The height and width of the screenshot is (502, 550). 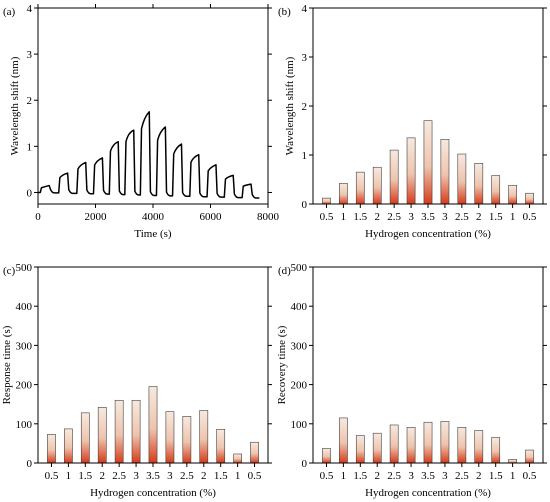 I want to click on panel-label: (d), so click(x=284, y=271).